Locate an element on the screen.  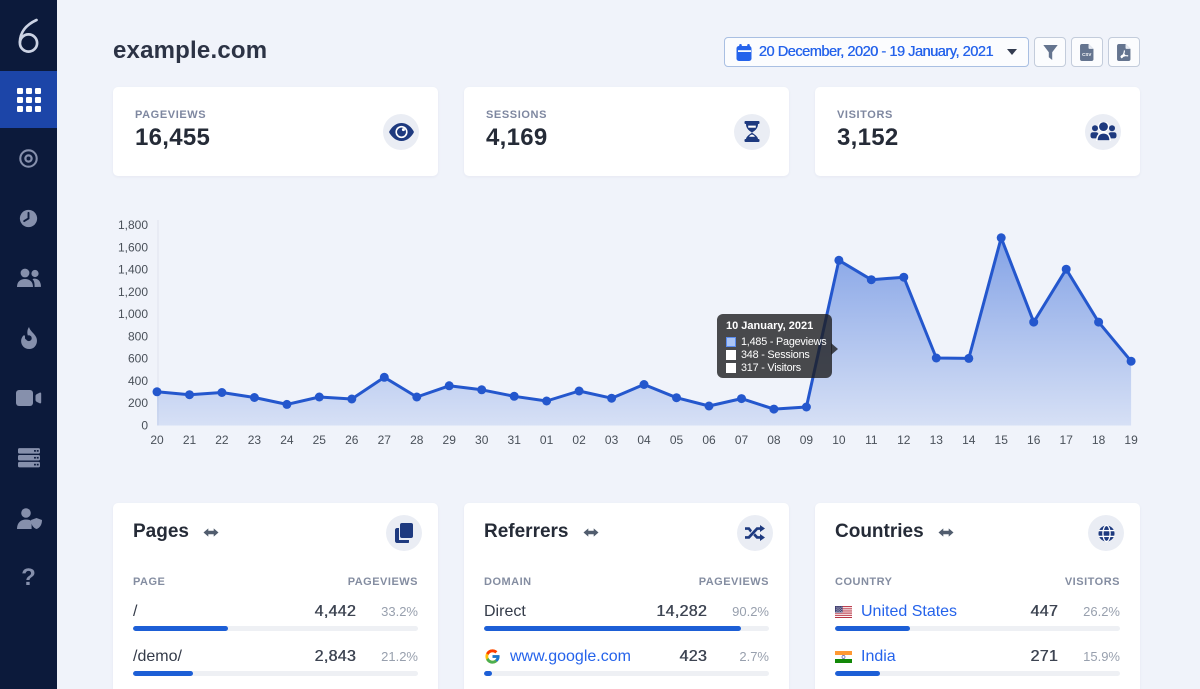
svg-text: 28 is located at coordinates (417, 440).